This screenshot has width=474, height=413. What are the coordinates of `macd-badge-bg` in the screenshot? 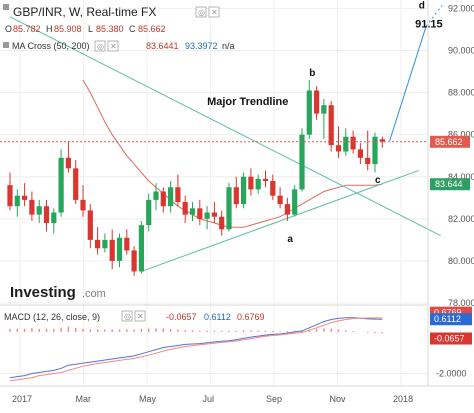 It's located at (451, 319).